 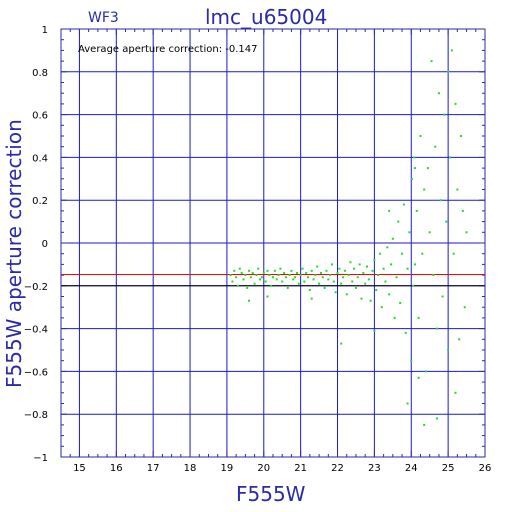 I want to click on y-axis-label: F555W aperture correction, so click(x=14, y=253).